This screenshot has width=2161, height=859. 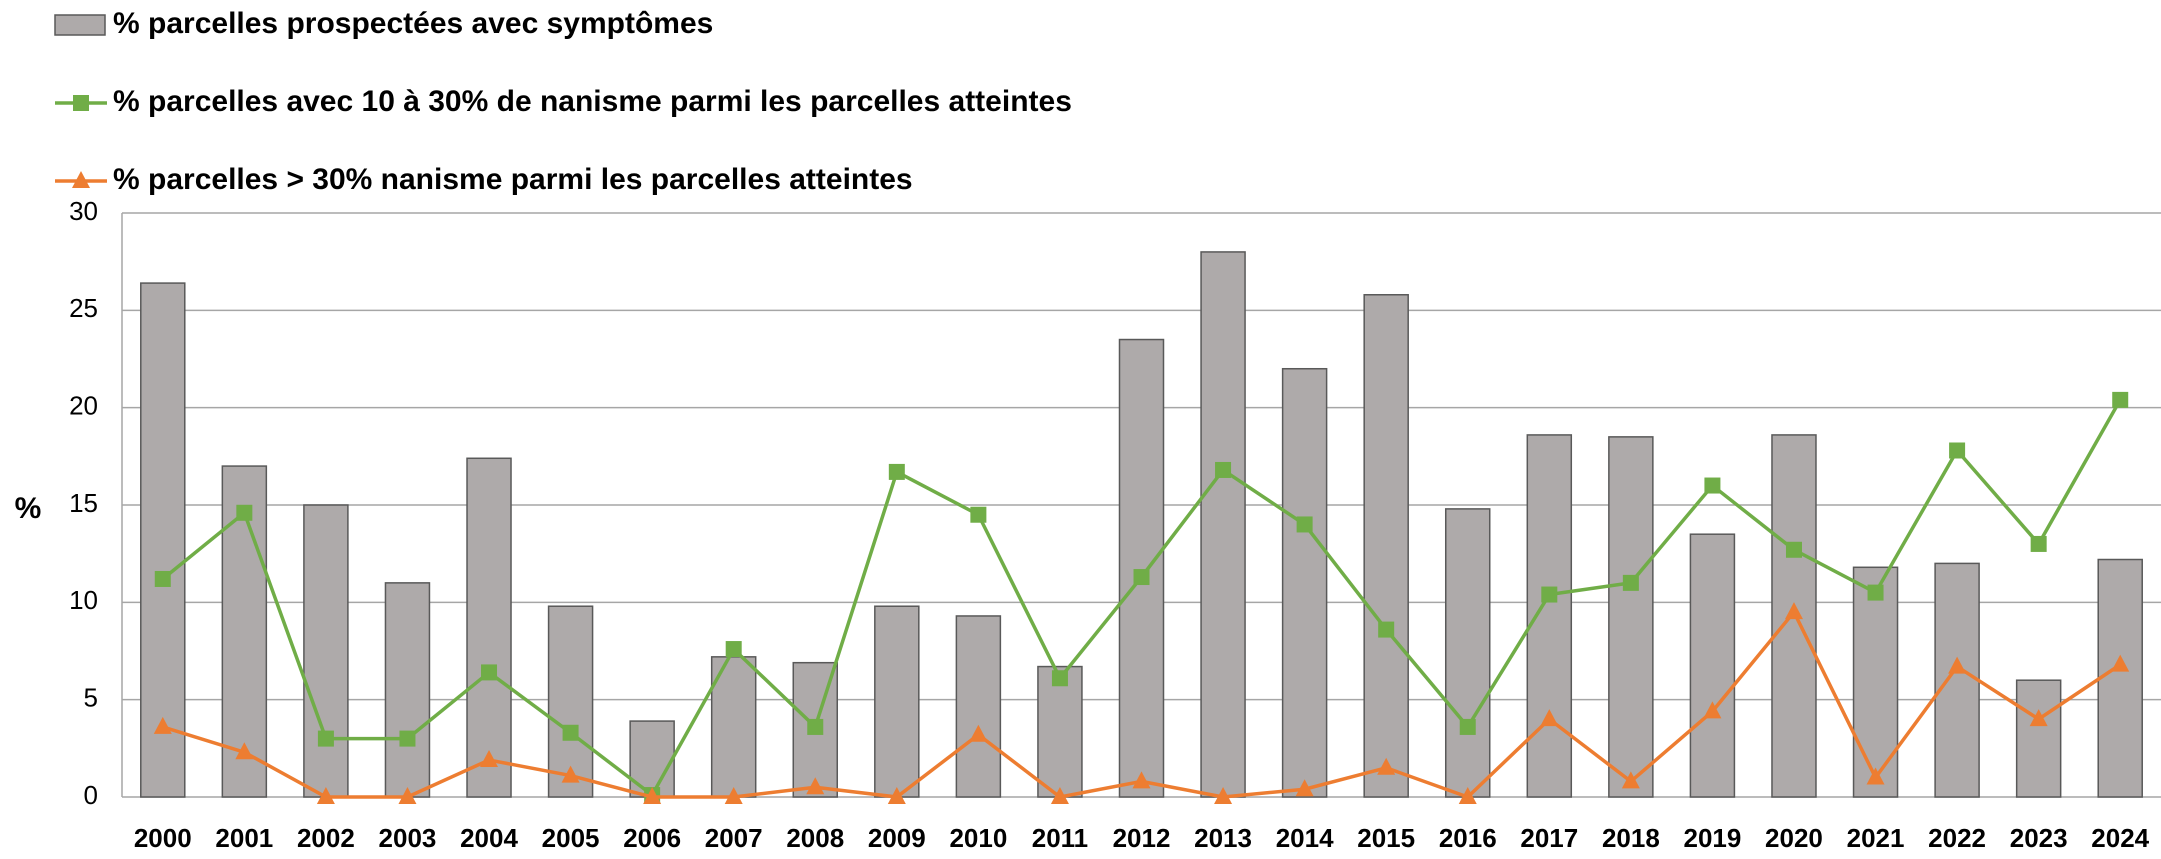 I want to click on x-tick-label: 2023, so click(x=2039, y=838).